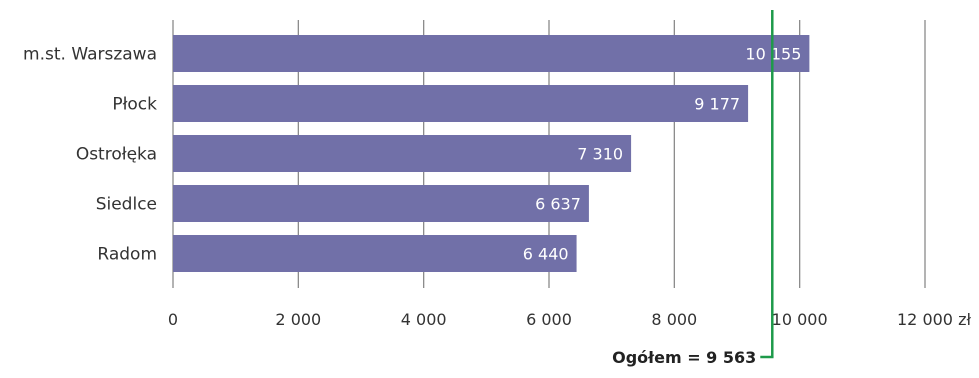 The image size is (979, 378). What do you see at coordinates (424, 319) in the screenshot?
I see `x-tick-label: 4 000` at bounding box center [424, 319].